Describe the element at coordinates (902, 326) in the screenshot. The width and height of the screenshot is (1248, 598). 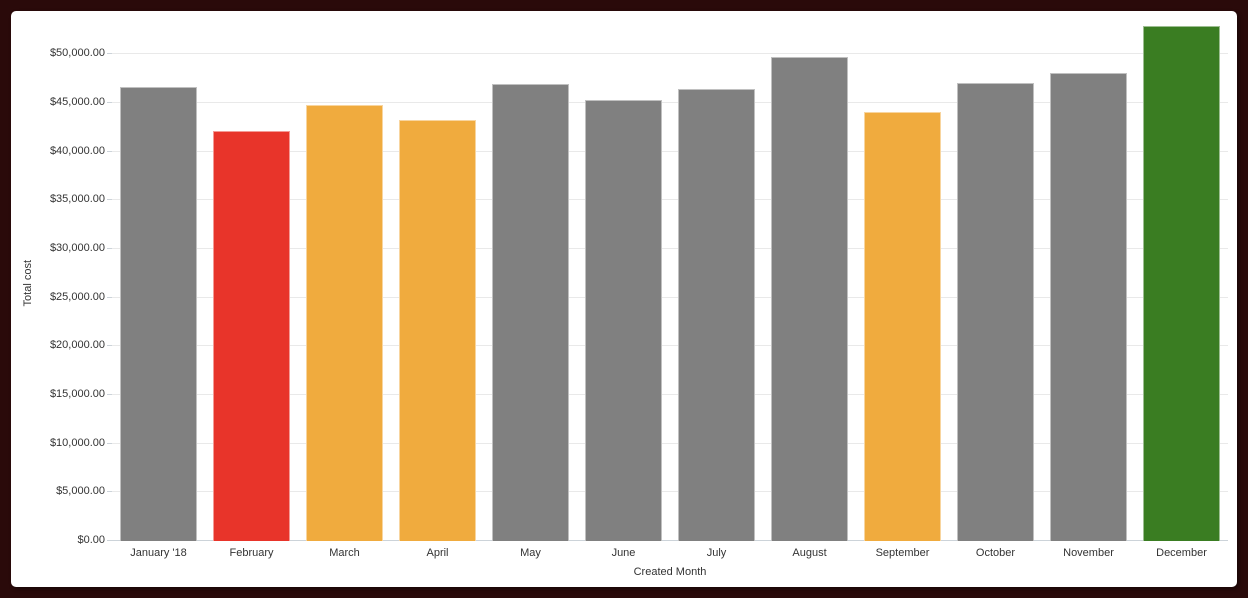
I see `bar-september` at that location.